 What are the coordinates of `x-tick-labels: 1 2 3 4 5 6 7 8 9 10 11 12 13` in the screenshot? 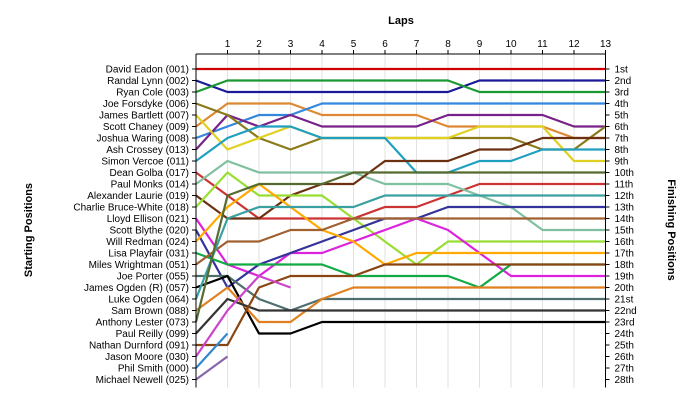 It's located at (418, 44).